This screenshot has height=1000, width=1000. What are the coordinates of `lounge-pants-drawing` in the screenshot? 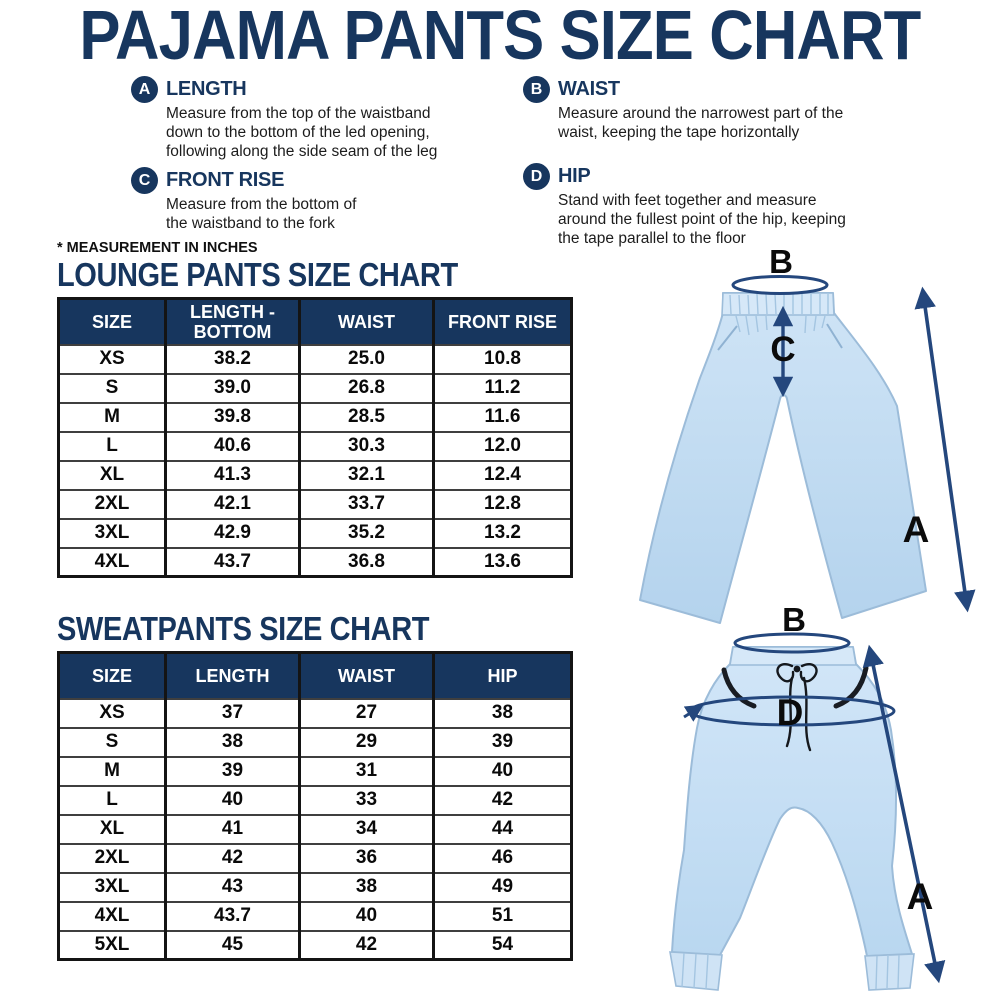 It's located at (783, 458).